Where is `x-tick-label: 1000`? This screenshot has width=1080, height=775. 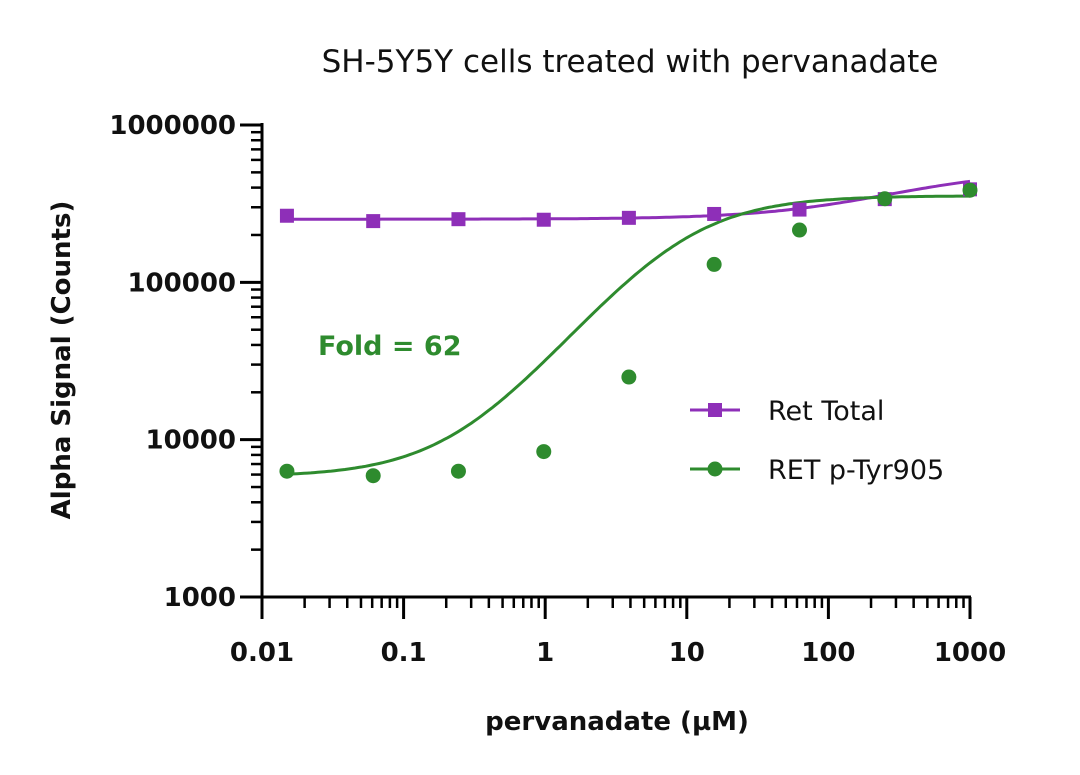 x-tick-label: 1000 is located at coordinates (970, 653).